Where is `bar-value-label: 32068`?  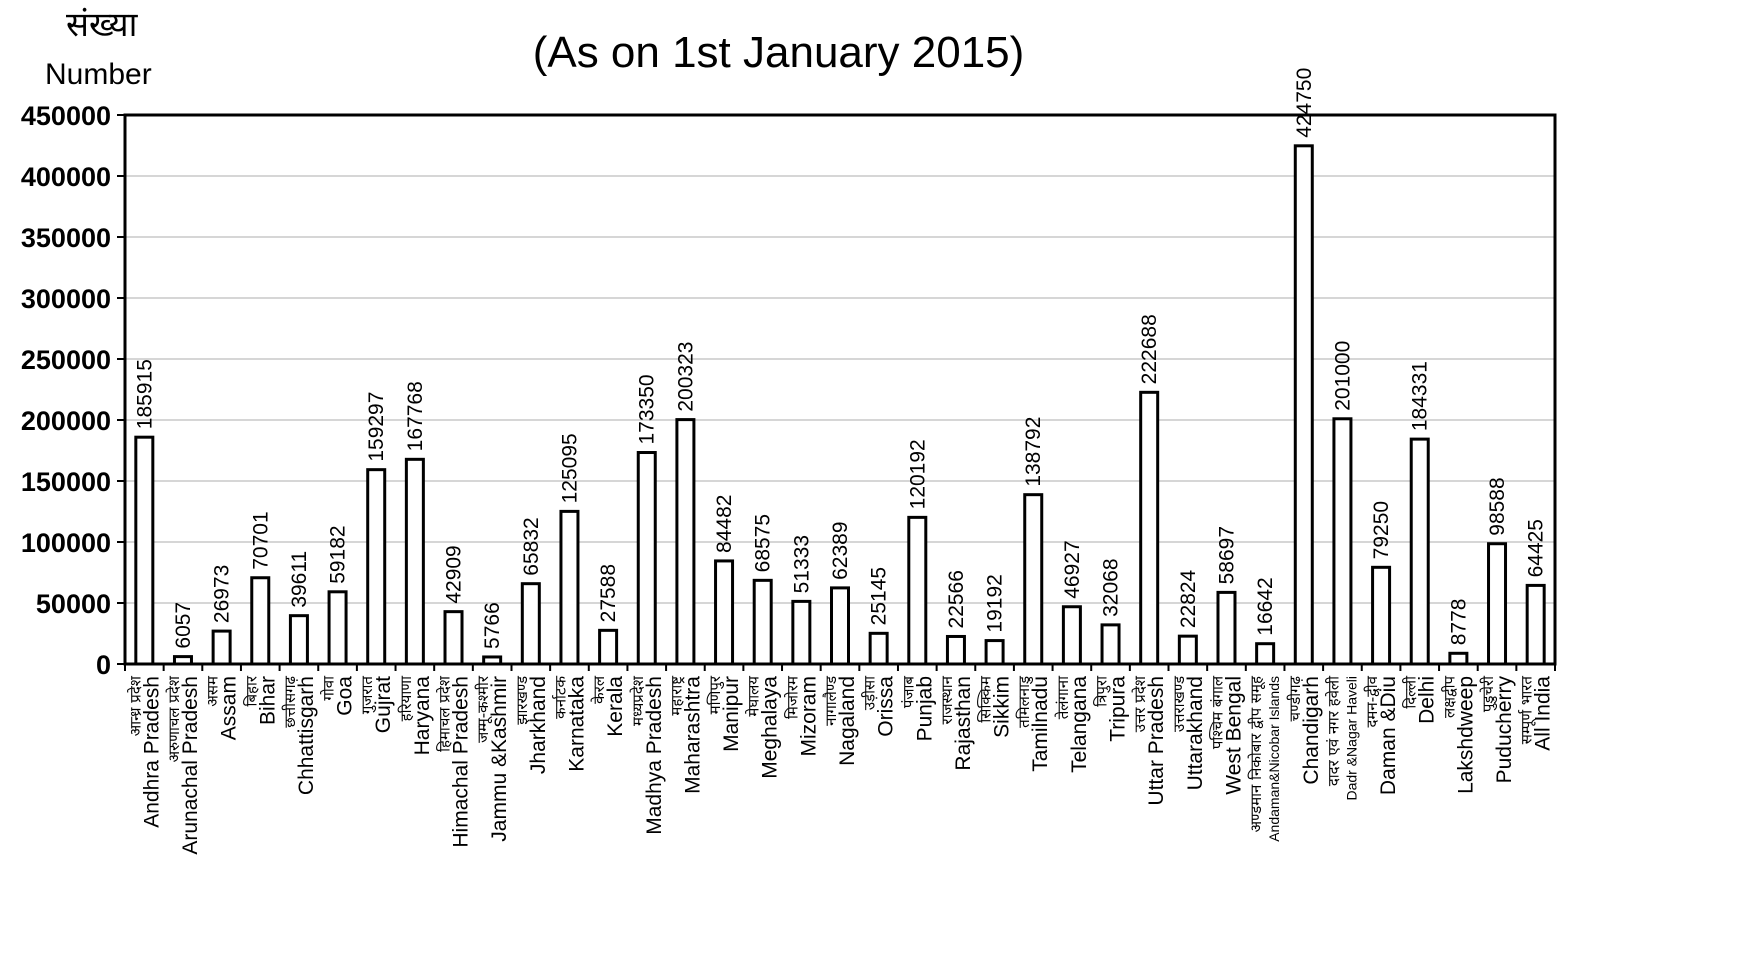
bar-value-label: 32068 is located at coordinates (1111, 587).